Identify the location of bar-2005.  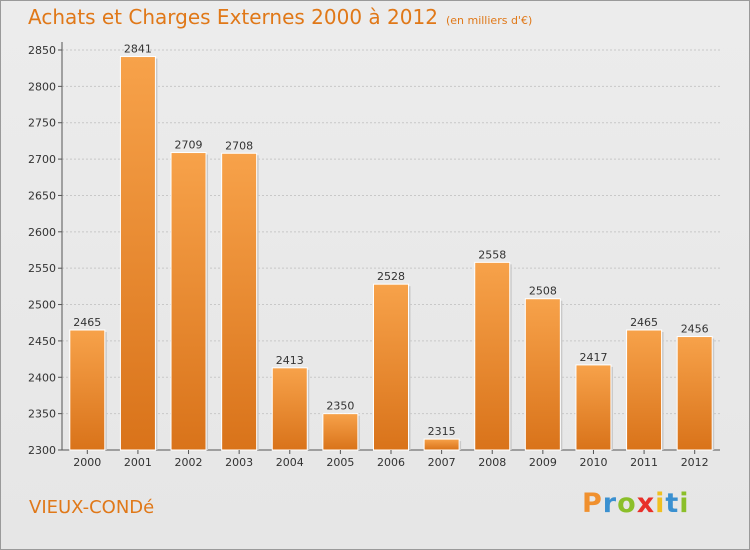
(340, 432).